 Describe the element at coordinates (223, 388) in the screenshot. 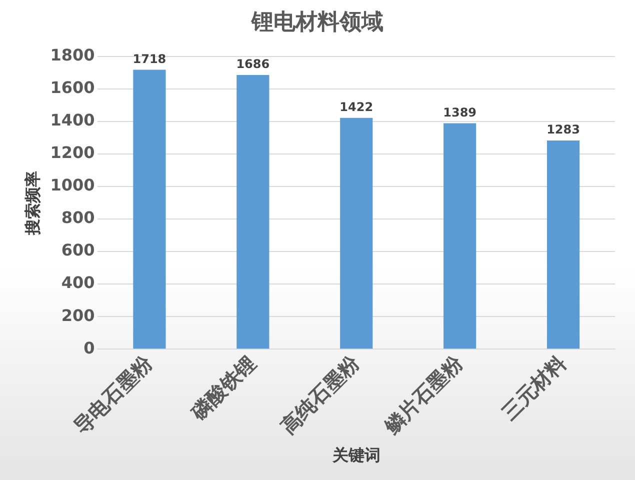

I see `x-tick-label: 磷酸铁锂` at that location.